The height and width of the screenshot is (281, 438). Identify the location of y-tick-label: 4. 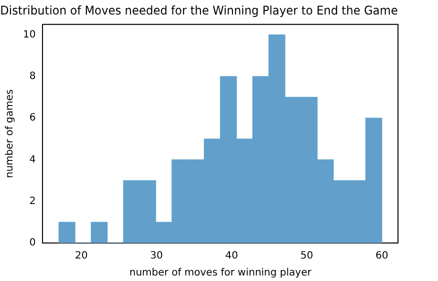
(32, 160).